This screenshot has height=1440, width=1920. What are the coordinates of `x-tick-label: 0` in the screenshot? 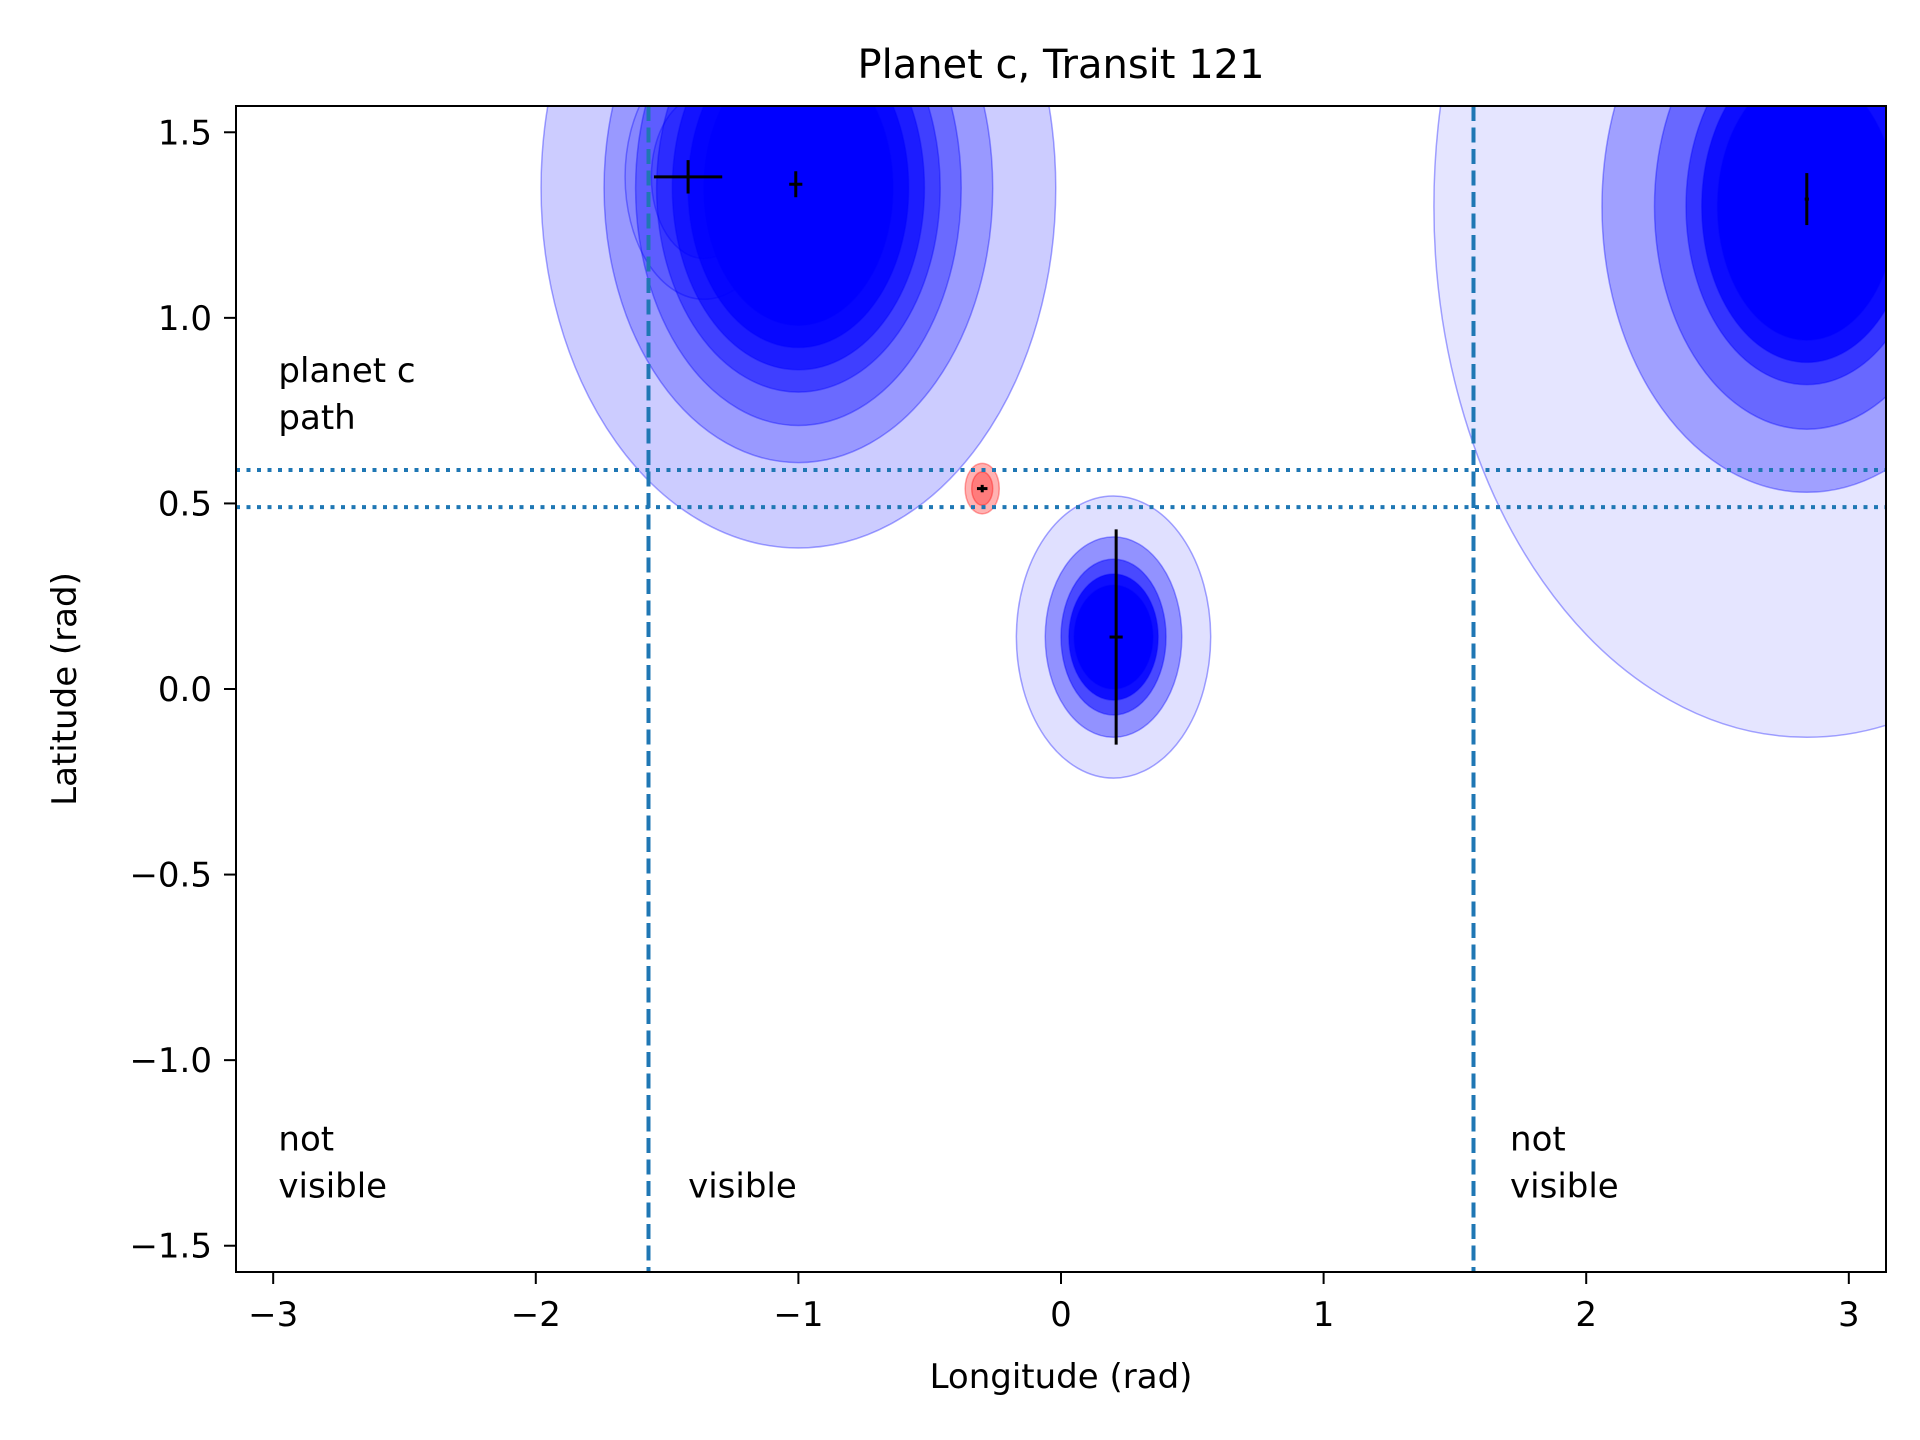 It's located at (1061, 1315).